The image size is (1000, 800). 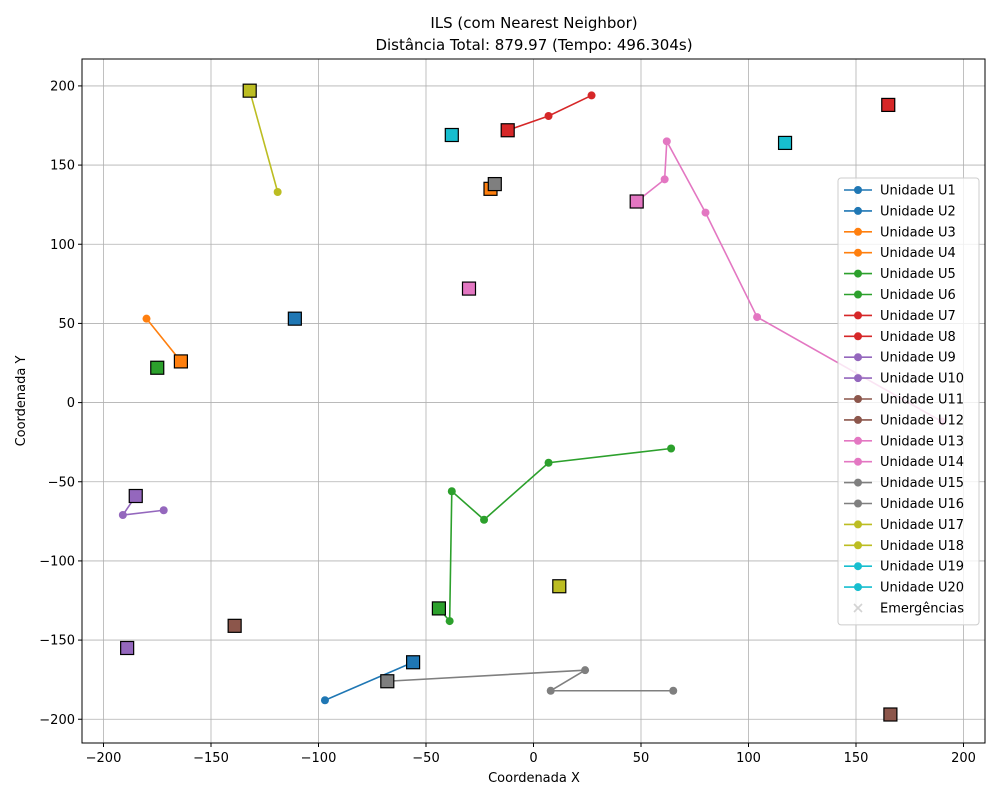 What do you see at coordinates (534, 778) in the screenshot?
I see `x-axis-label: Coordenada X` at bounding box center [534, 778].